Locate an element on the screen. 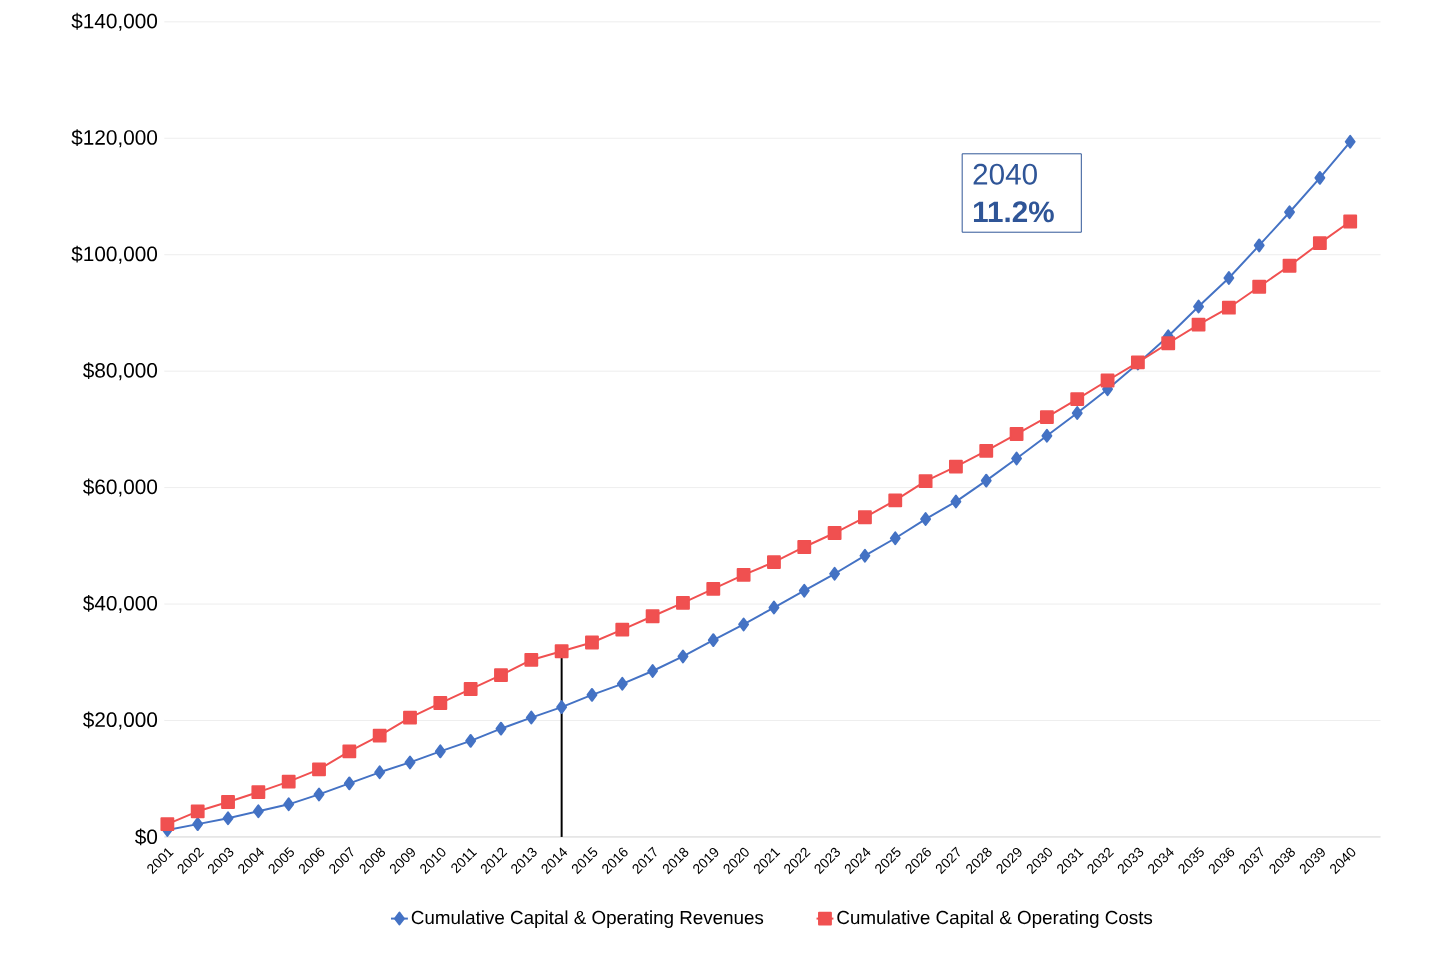 The width and height of the screenshot is (1453, 959). y-tick-label: $120,000 is located at coordinates (114, 138).